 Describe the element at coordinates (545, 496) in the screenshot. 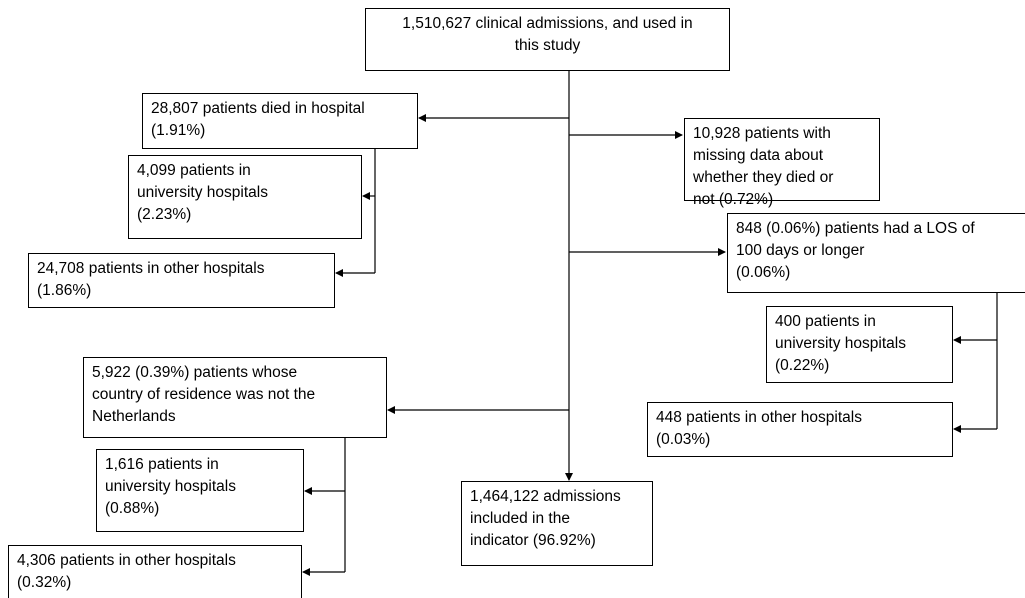

I see `box-text: 1,464,122 admissions` at that location.